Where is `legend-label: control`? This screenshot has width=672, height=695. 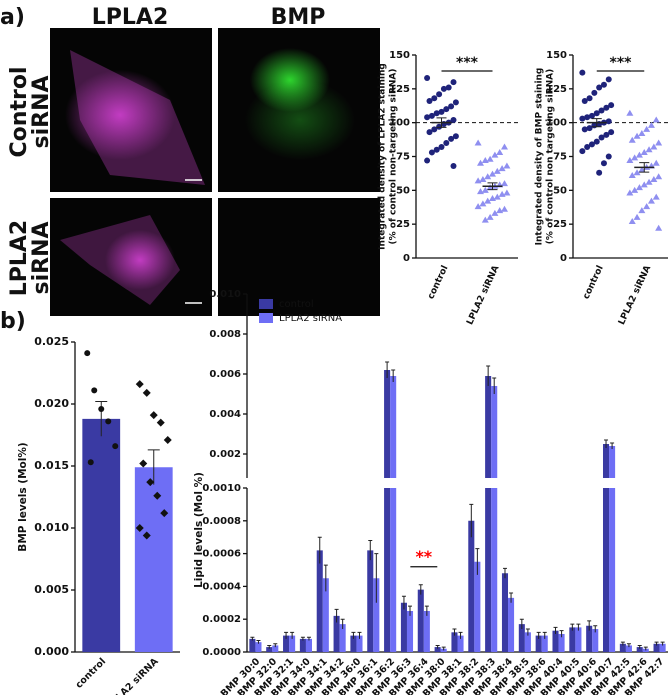
legend-label: control is located at coordinates (296, 304).